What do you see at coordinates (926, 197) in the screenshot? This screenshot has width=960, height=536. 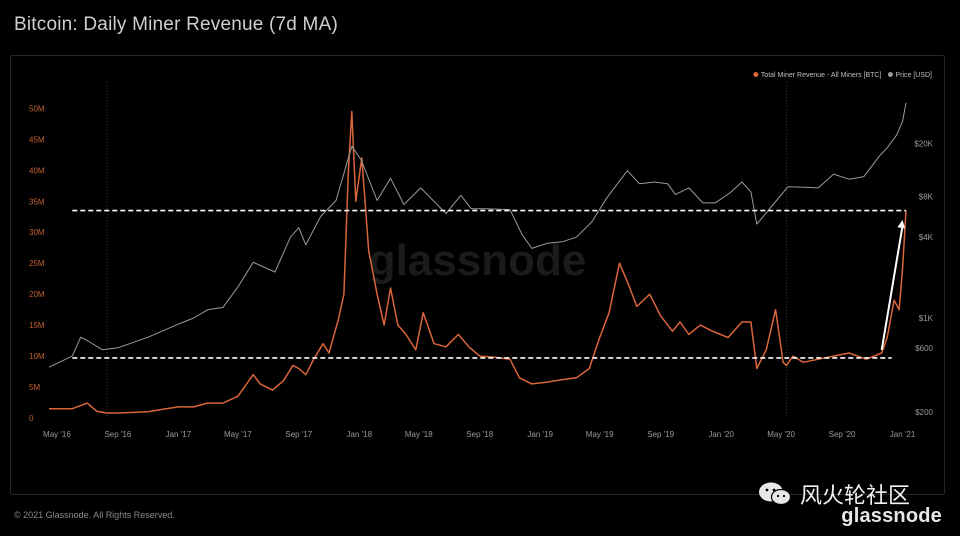 I see `y-right-tick-label: $8K` at bounding box center [926, 197].